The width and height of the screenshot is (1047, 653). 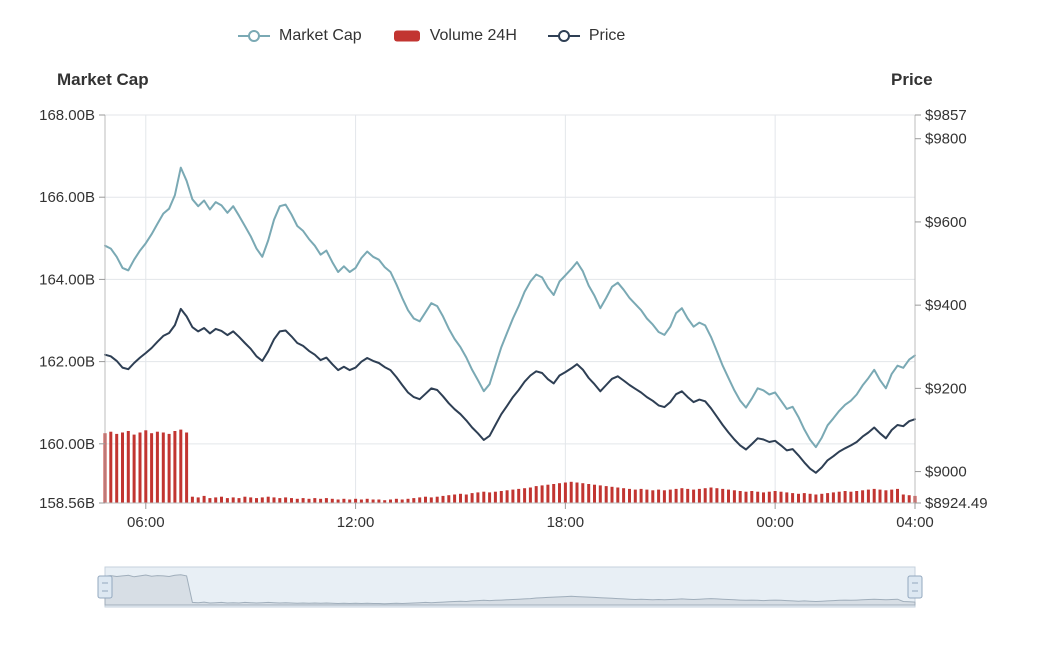 I want to click on line-series-icon, so click(x=254, y=36).